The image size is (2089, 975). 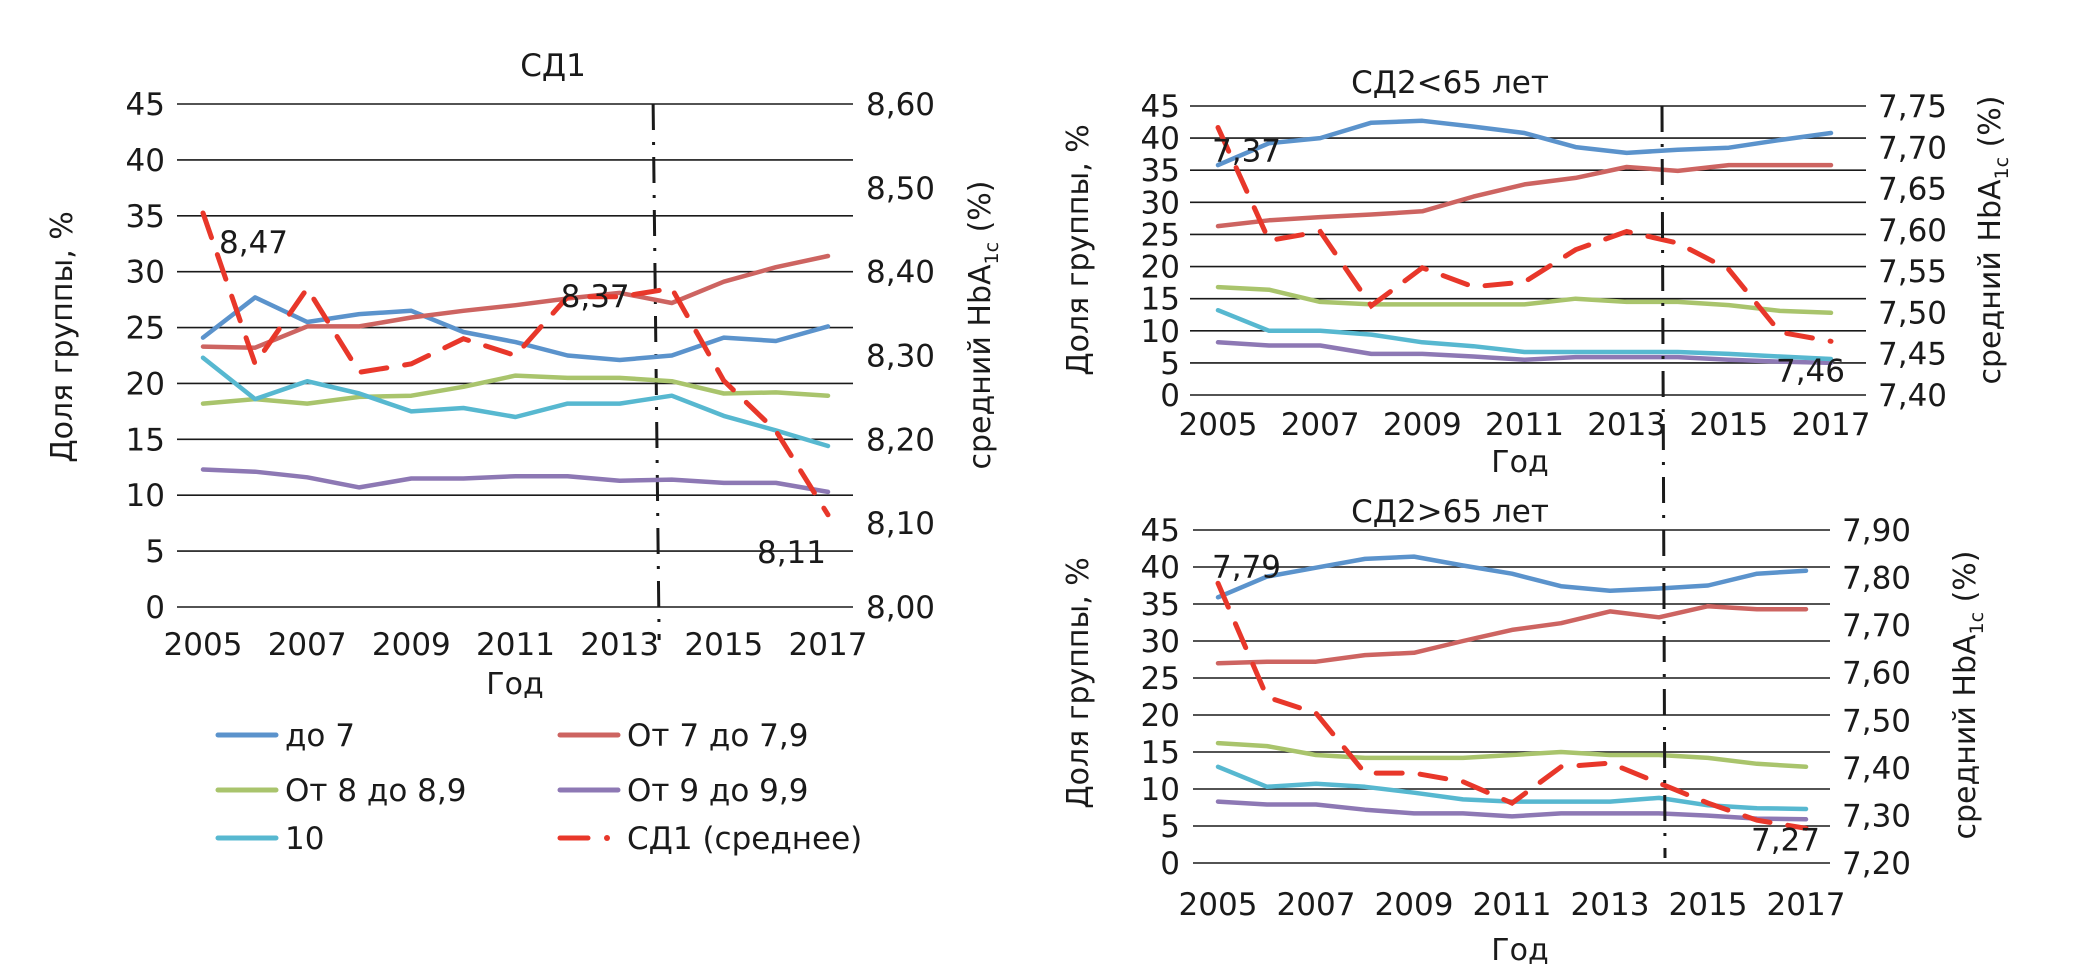 What do you see at coordinates (900, 440) in the screenshot?
I see `y2-tick-label: 8,20` at bounding box center [900, 440].